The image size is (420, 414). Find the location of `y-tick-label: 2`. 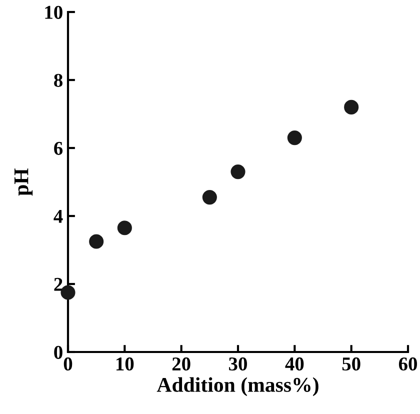

y-tick-label: 2 is located at coordinates (58, 284).